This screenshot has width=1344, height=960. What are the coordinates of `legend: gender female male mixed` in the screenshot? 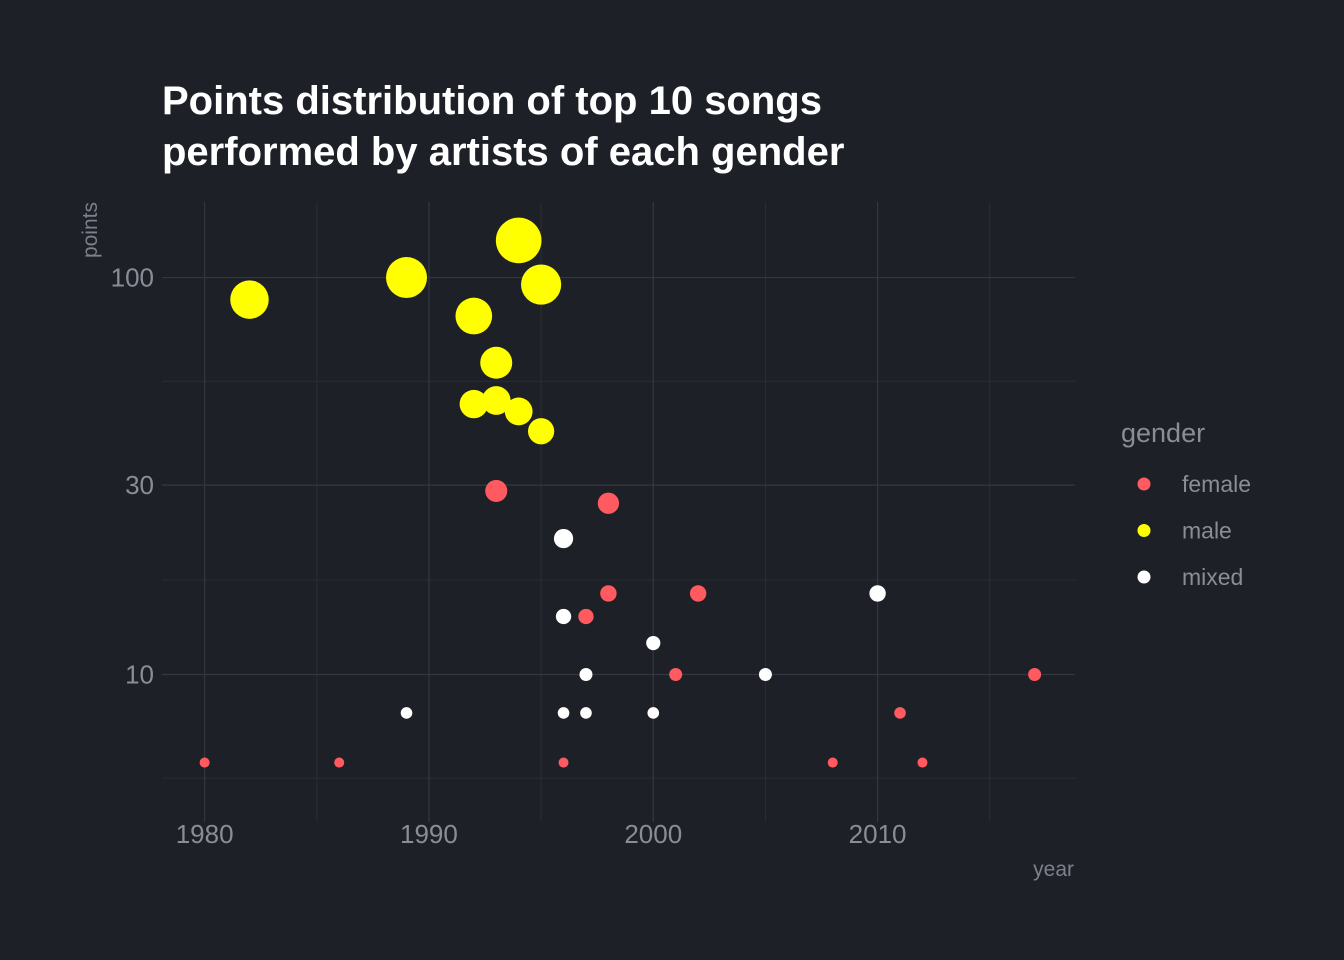 It's located at (1186, 504).